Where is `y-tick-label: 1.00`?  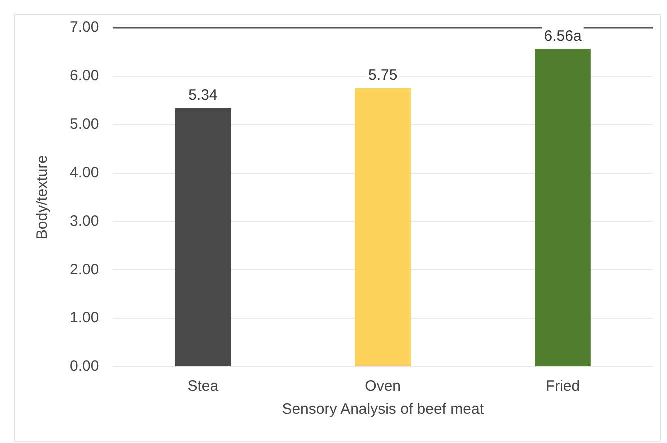 y-tick-label: 1.00 is located at coordinates (85, 318).